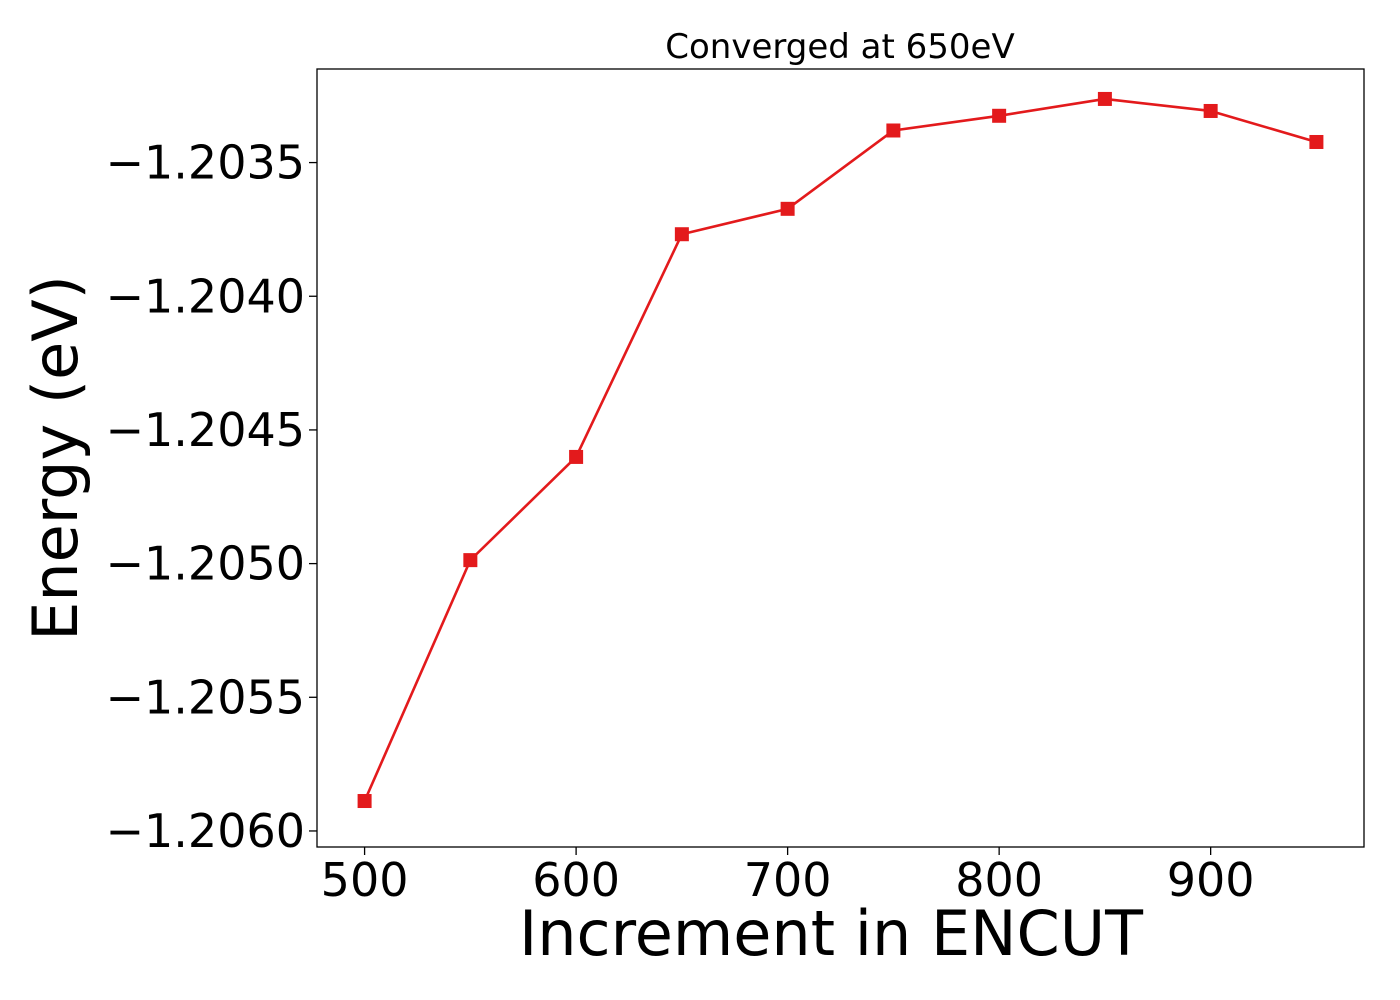 This screenshot has width=1400, height=1000. I want to click on x-tick-label: 800, so click(999, 880).